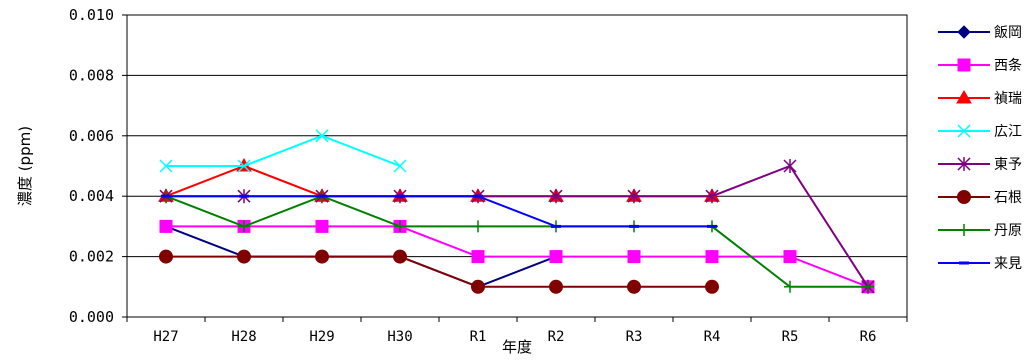  What do you see at coordinates (321, 337) in the screenshot?
I see `x-tick-label: H29` at bounding box center [321, 337].